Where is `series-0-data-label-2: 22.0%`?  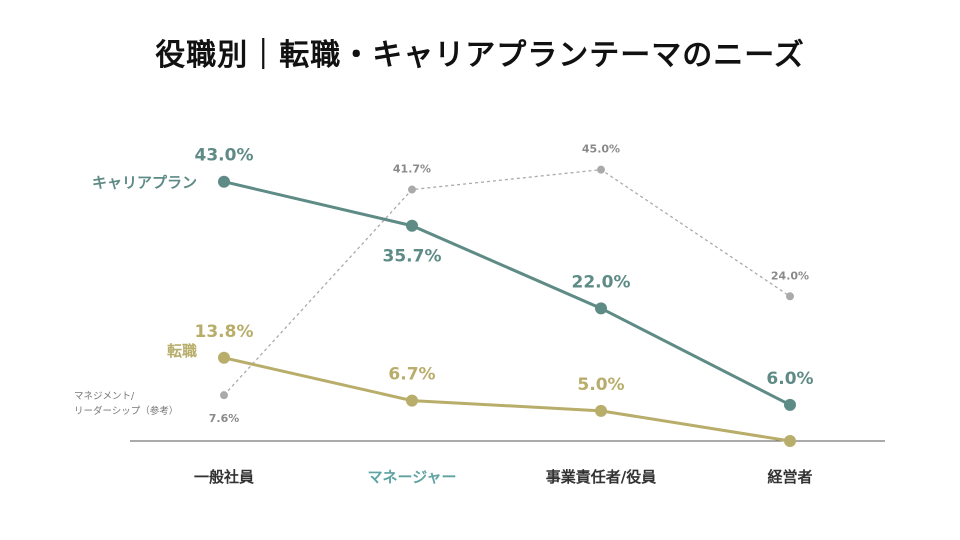 series-0-data-label-2: 22.0% is located at coordinates (601, 282).